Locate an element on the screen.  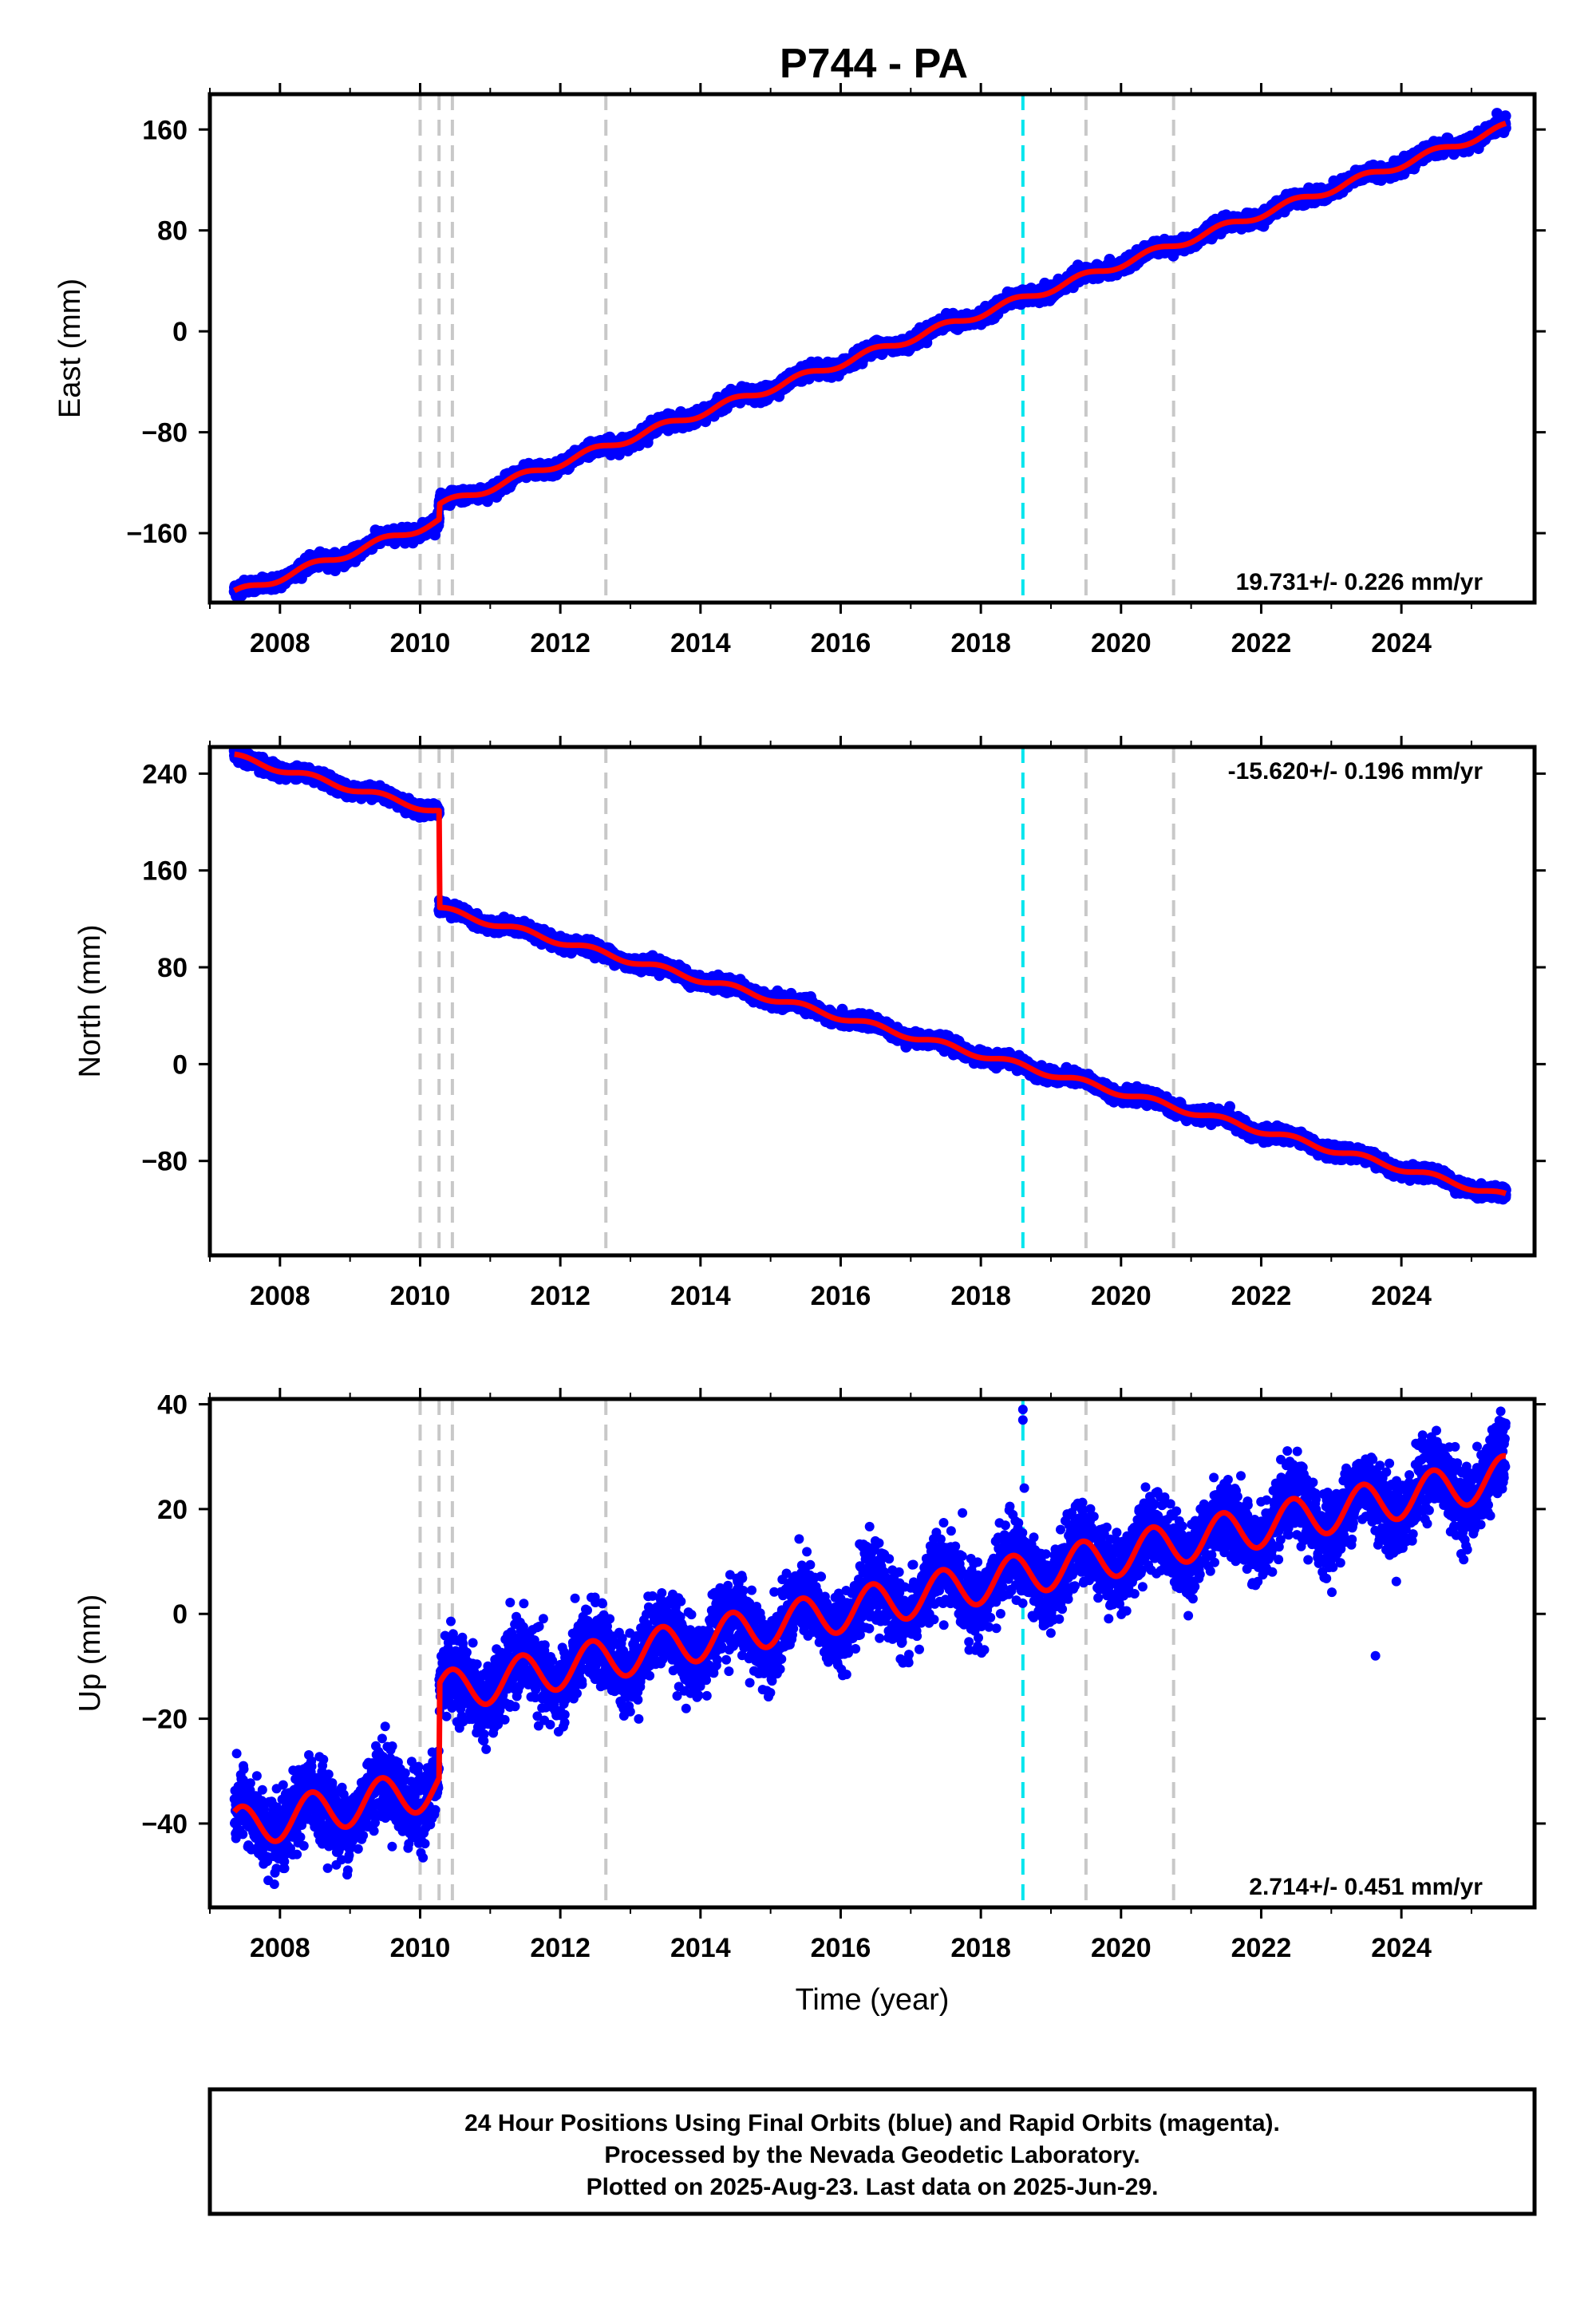
figure-title: P744 - PA is located at coordinates (874, 64).